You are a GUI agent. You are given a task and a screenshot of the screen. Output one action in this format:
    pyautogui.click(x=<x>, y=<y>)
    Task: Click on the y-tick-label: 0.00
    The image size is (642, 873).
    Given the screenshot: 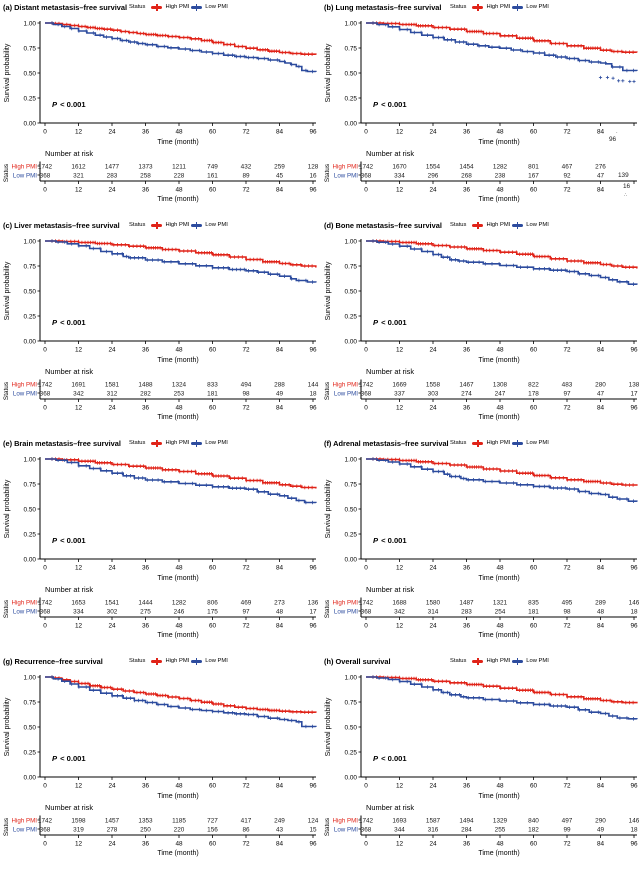 What is the action you would take?
    pyautogui.click(x=30, y=559)
    